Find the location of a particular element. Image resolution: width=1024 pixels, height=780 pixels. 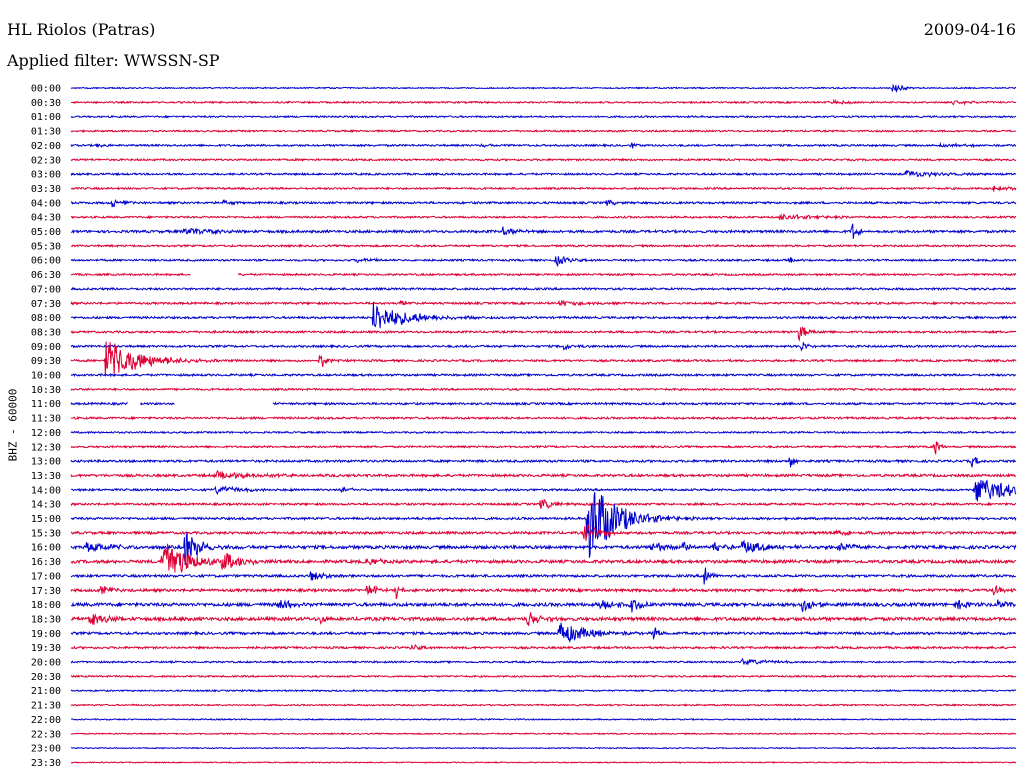

trace-label-1130: 11:30 is located at coordinates (46, 419).